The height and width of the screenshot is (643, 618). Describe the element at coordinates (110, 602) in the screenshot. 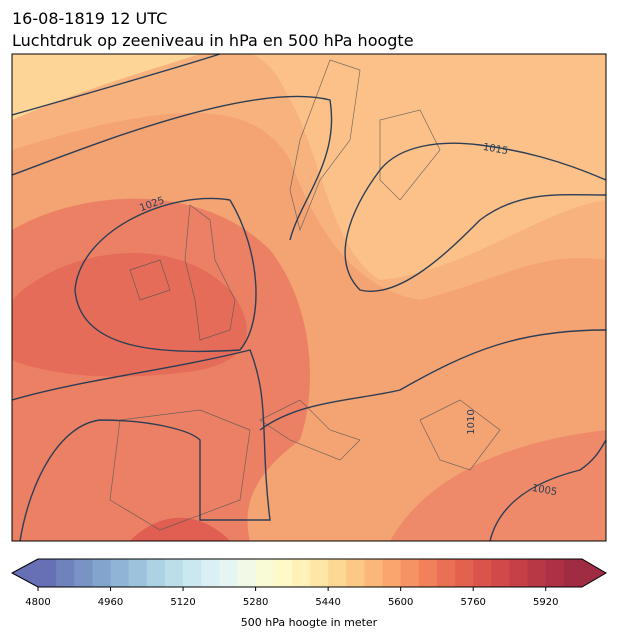

I see `colorbar-tick-label: 4960` at that location.